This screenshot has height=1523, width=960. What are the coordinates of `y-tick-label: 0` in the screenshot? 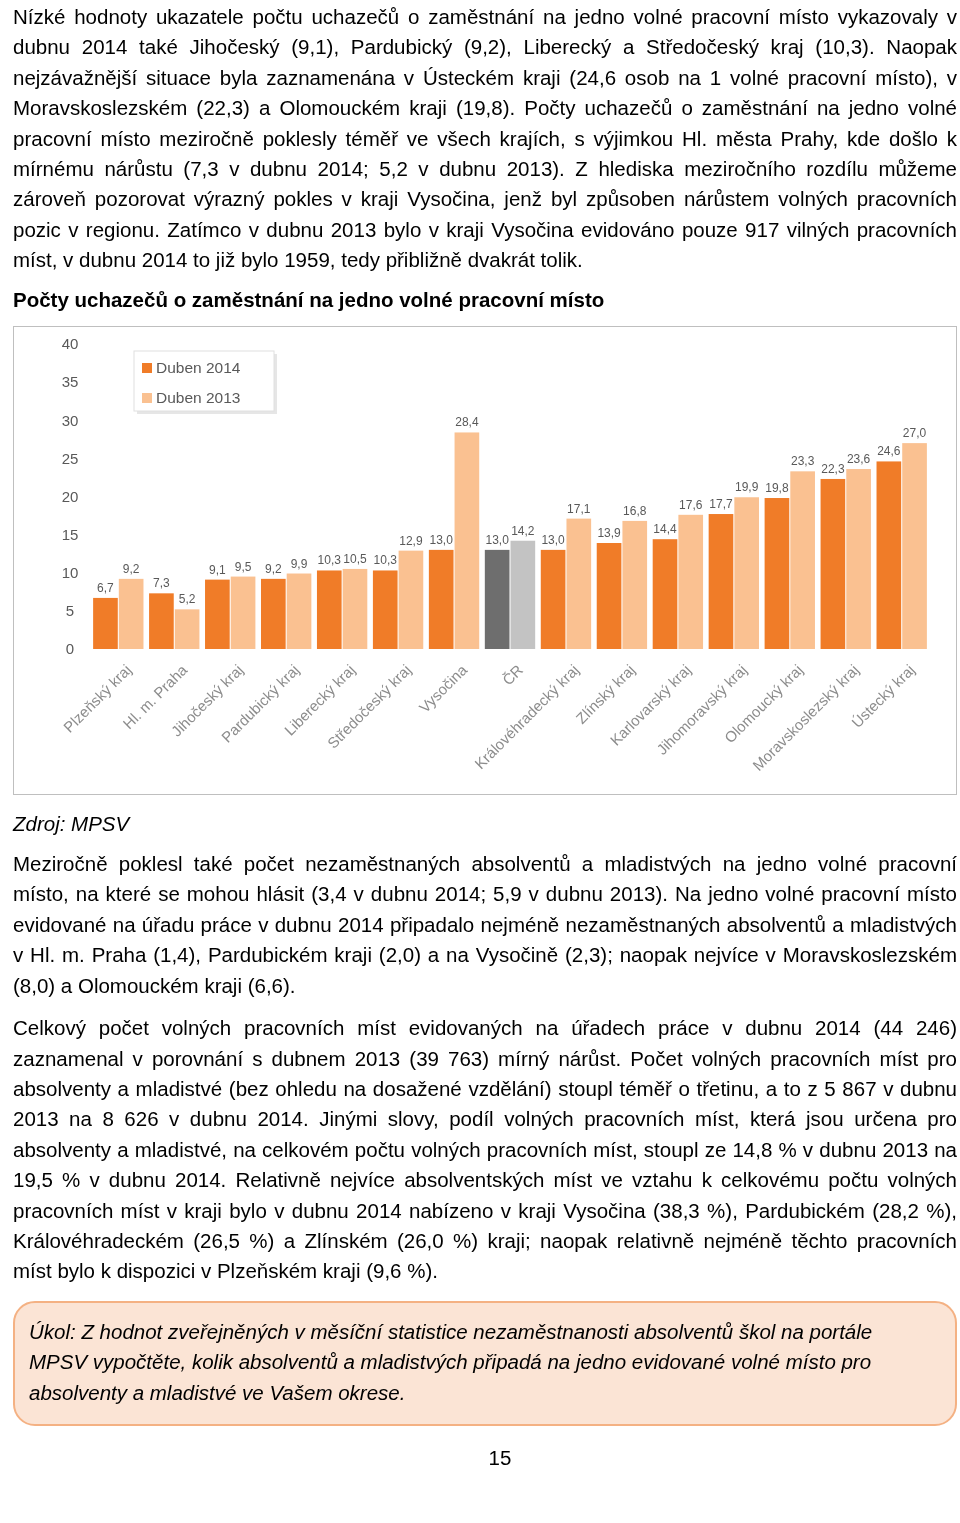 It's located at (70, 648).